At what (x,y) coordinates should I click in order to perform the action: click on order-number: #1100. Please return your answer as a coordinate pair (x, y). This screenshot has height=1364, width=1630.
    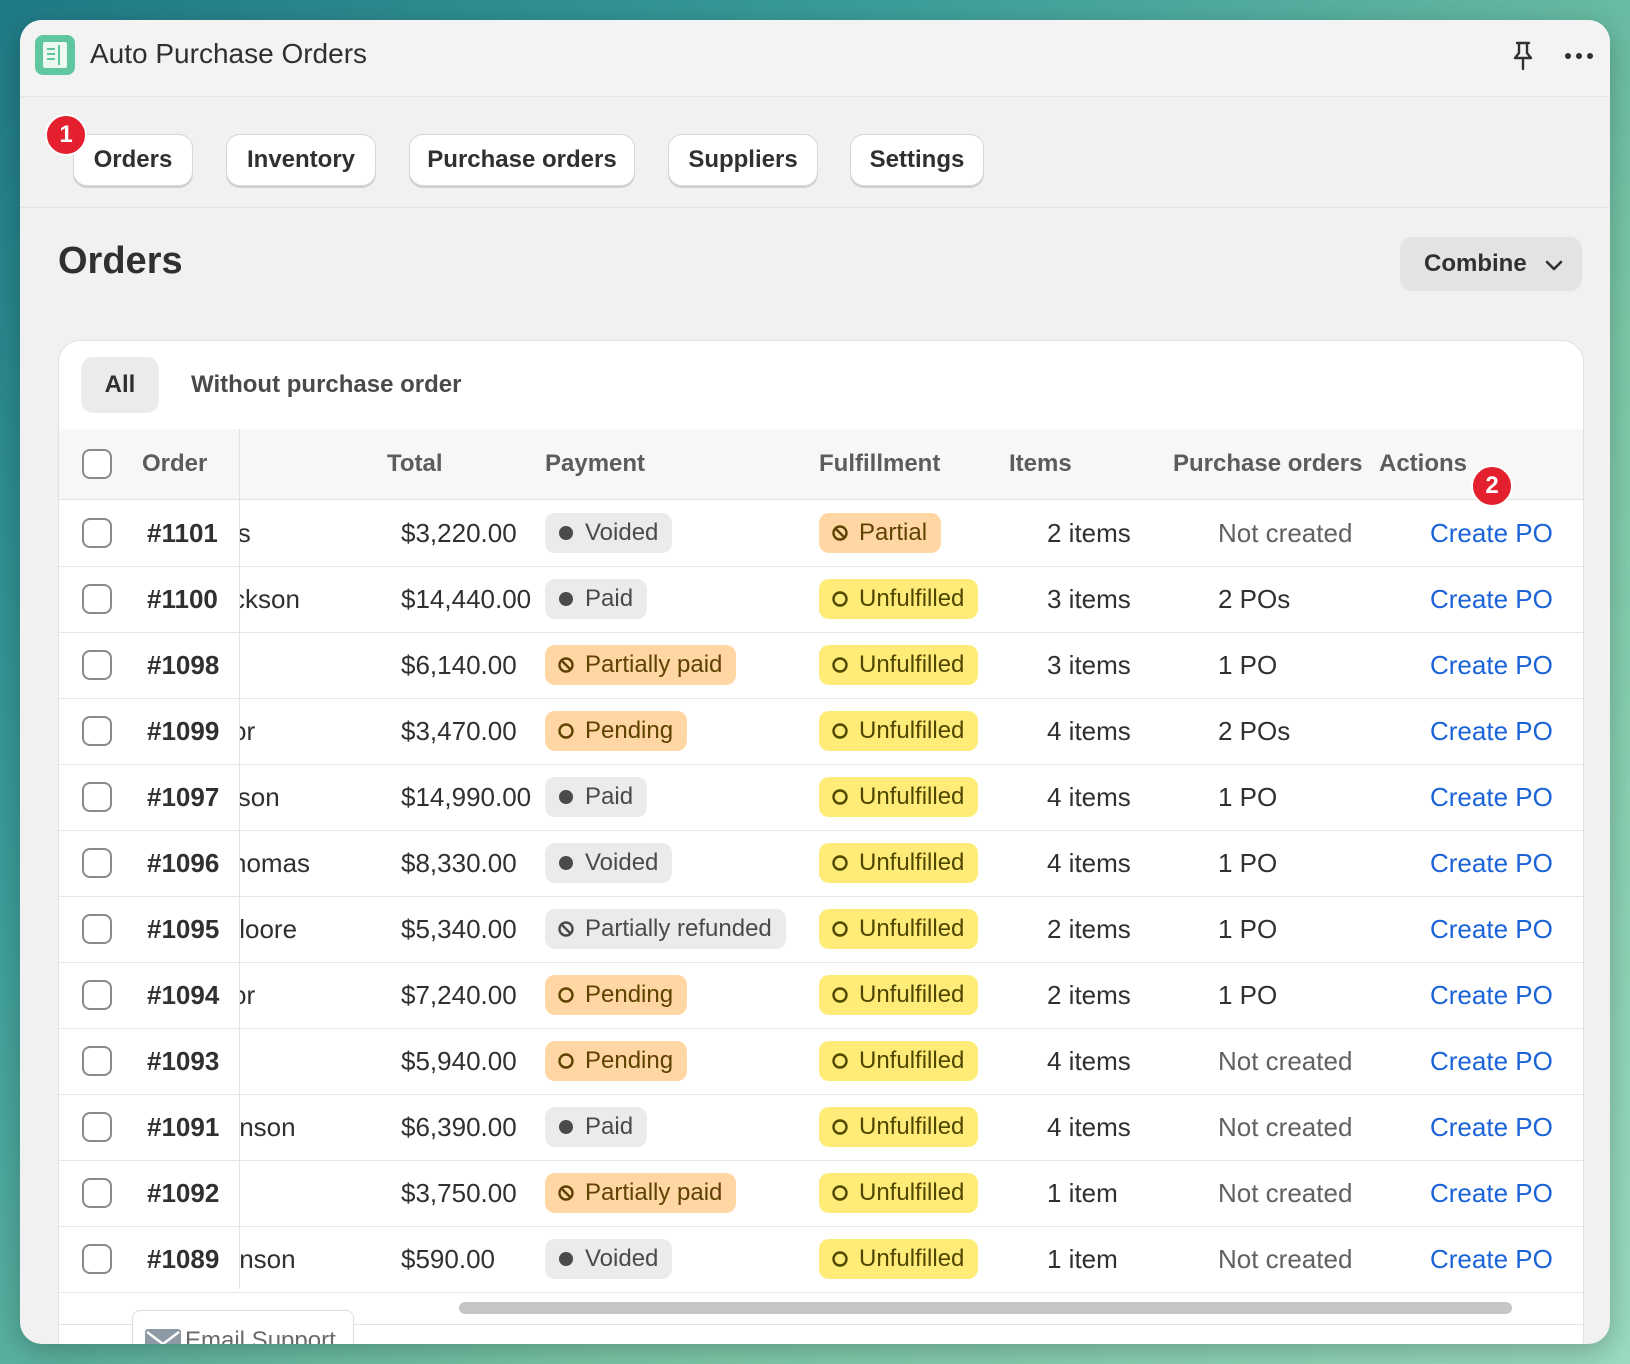
    Looking at the image, I should click on (182, 599).